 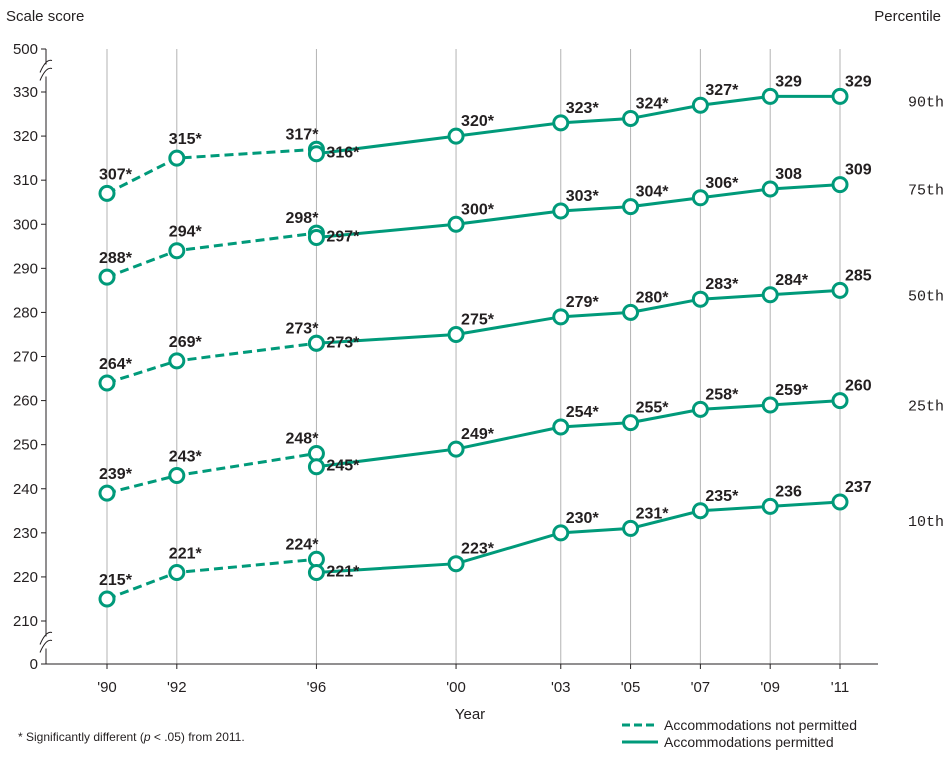 I want to click on series-line-10th-not-permitted, so click(x=211, y=579).